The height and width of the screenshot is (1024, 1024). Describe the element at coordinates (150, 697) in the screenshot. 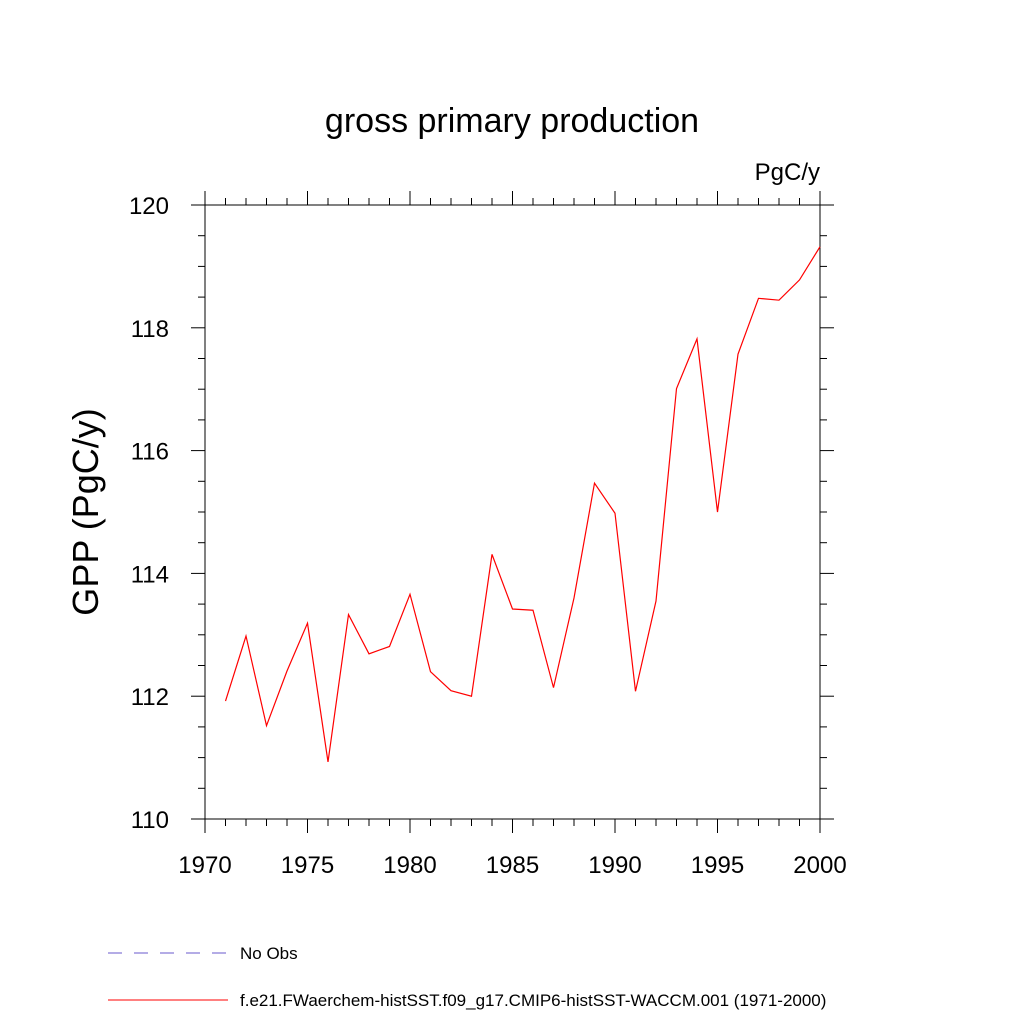

I see `y-tick-label: 112` at that location.